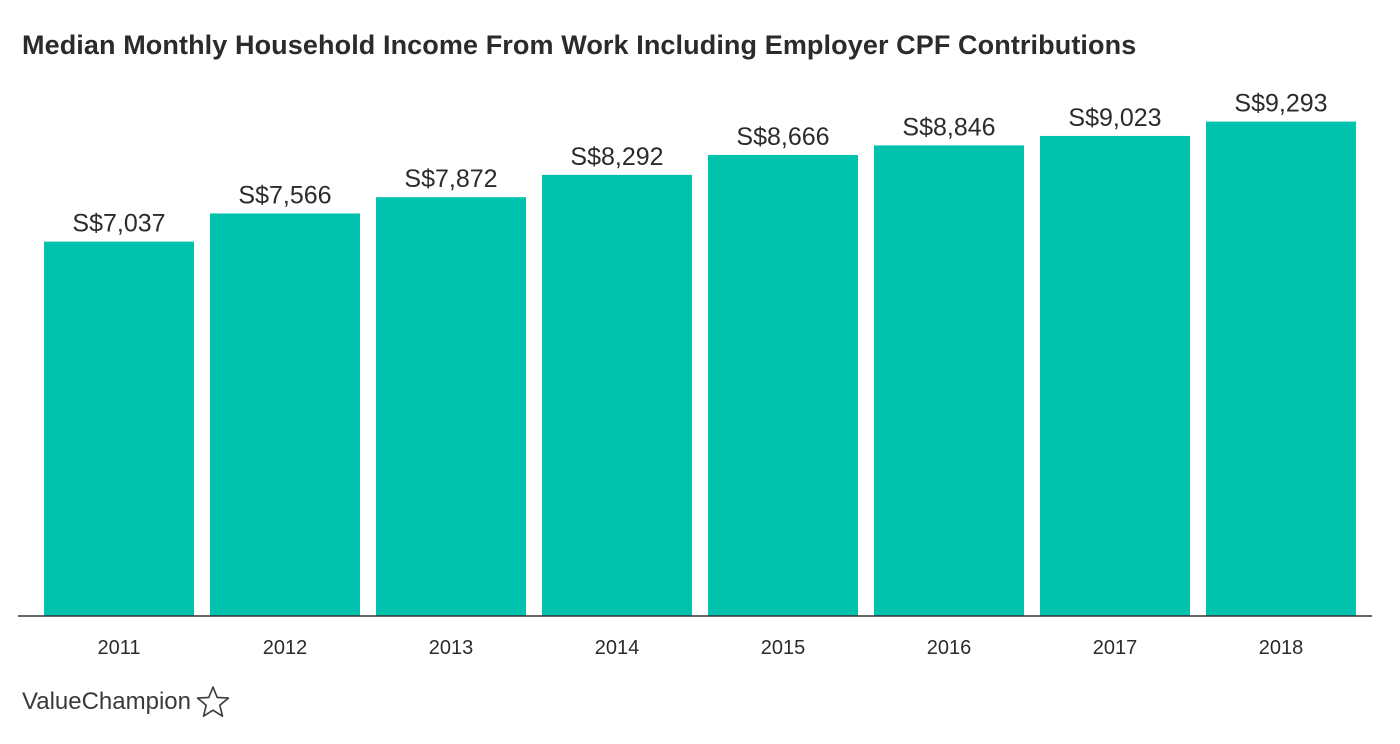 This screenshot has width=1400, height=744. What do you see at coordinates (284, 195) in the screenshot?
I see `data-label-2012: S$7,566` at bounding box center [284, 195].